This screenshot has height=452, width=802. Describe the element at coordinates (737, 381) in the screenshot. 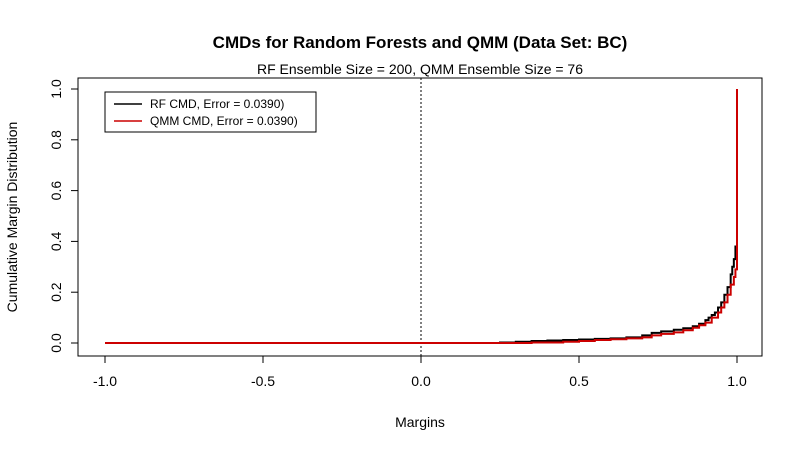

I see `x-tick-label: 1.0` at that location.